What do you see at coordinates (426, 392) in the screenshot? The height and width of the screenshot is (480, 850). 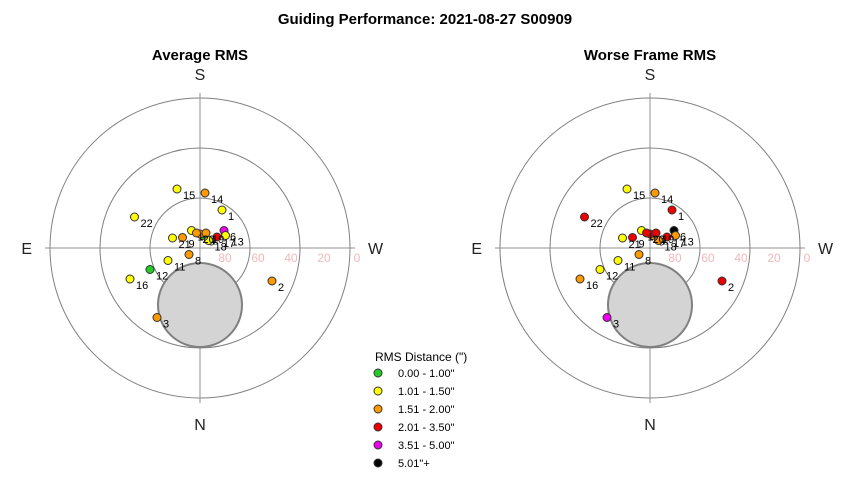 I see `legend-item-label: 1.01 - 1.50"` at bounding box center [426, 392].